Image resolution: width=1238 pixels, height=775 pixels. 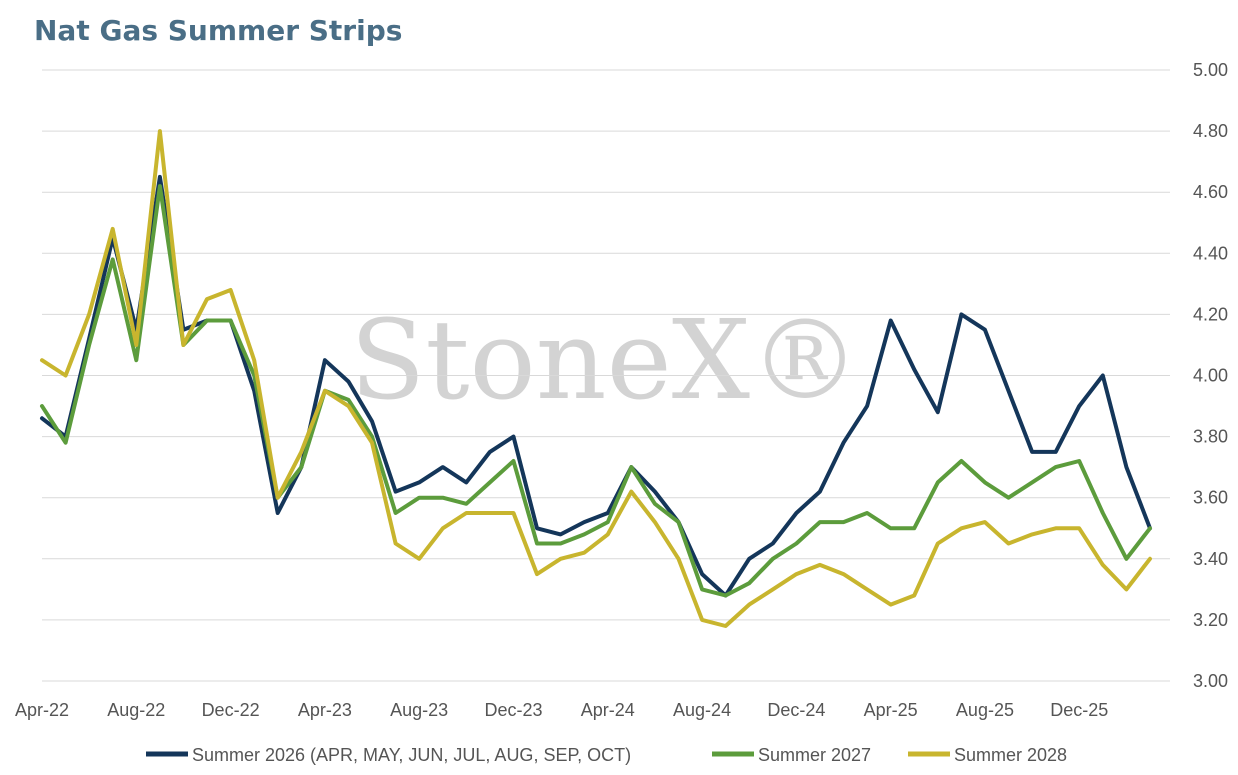 I want to click on x-tick-label: Dec-22, so click(x=231, y=710).